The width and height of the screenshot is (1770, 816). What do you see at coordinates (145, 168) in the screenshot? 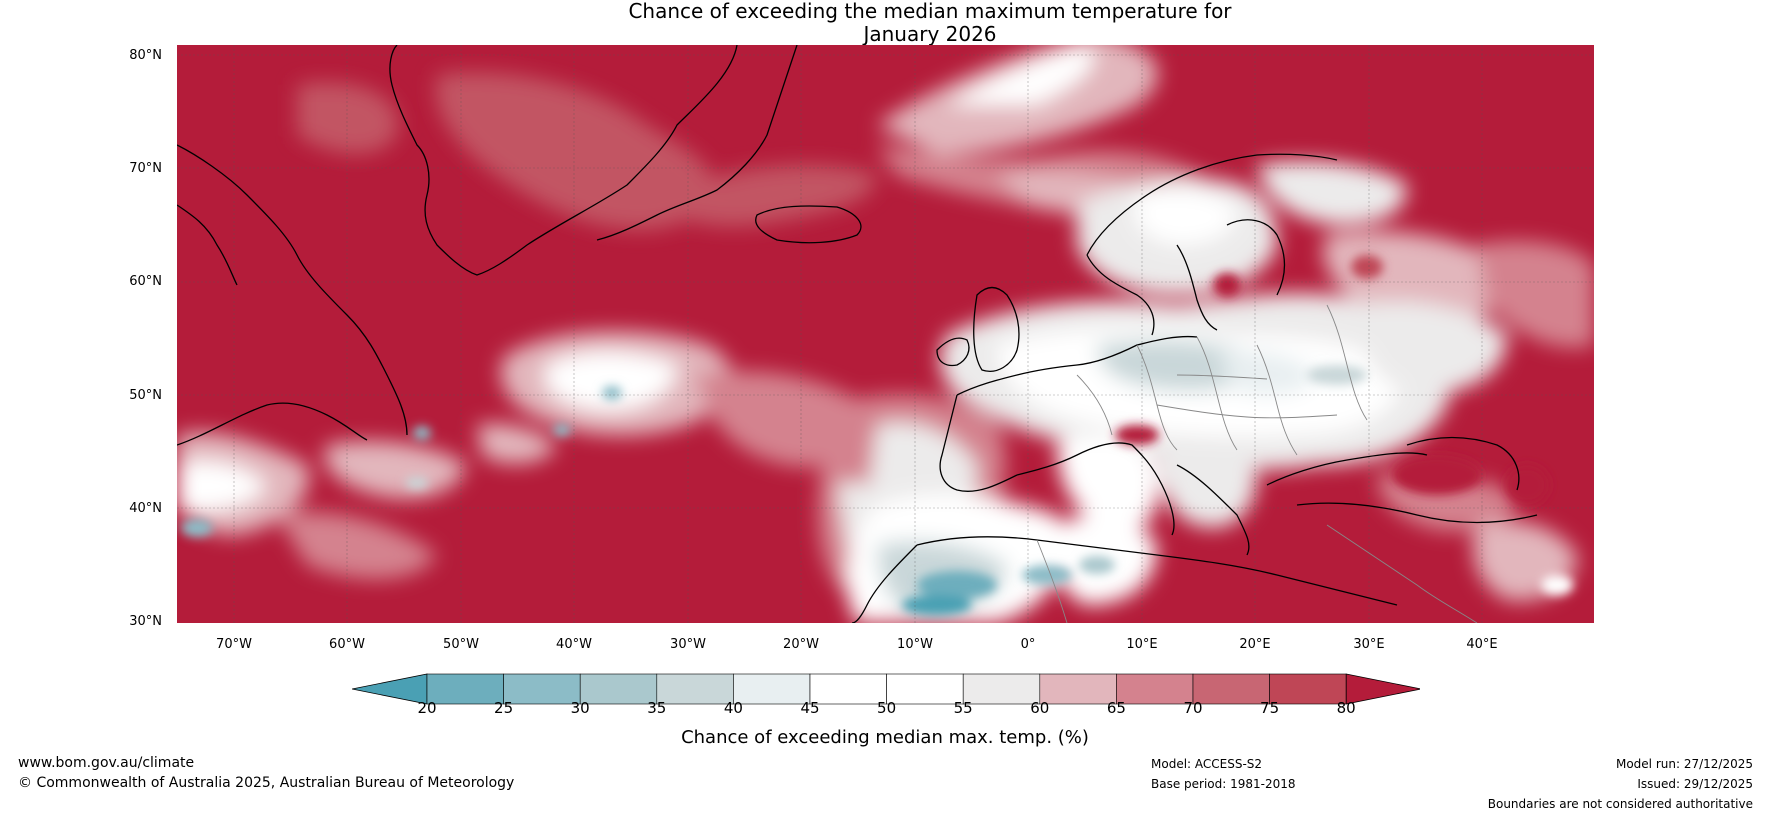
I see `lat-label: 70°N` at bounding box center [145, 168].